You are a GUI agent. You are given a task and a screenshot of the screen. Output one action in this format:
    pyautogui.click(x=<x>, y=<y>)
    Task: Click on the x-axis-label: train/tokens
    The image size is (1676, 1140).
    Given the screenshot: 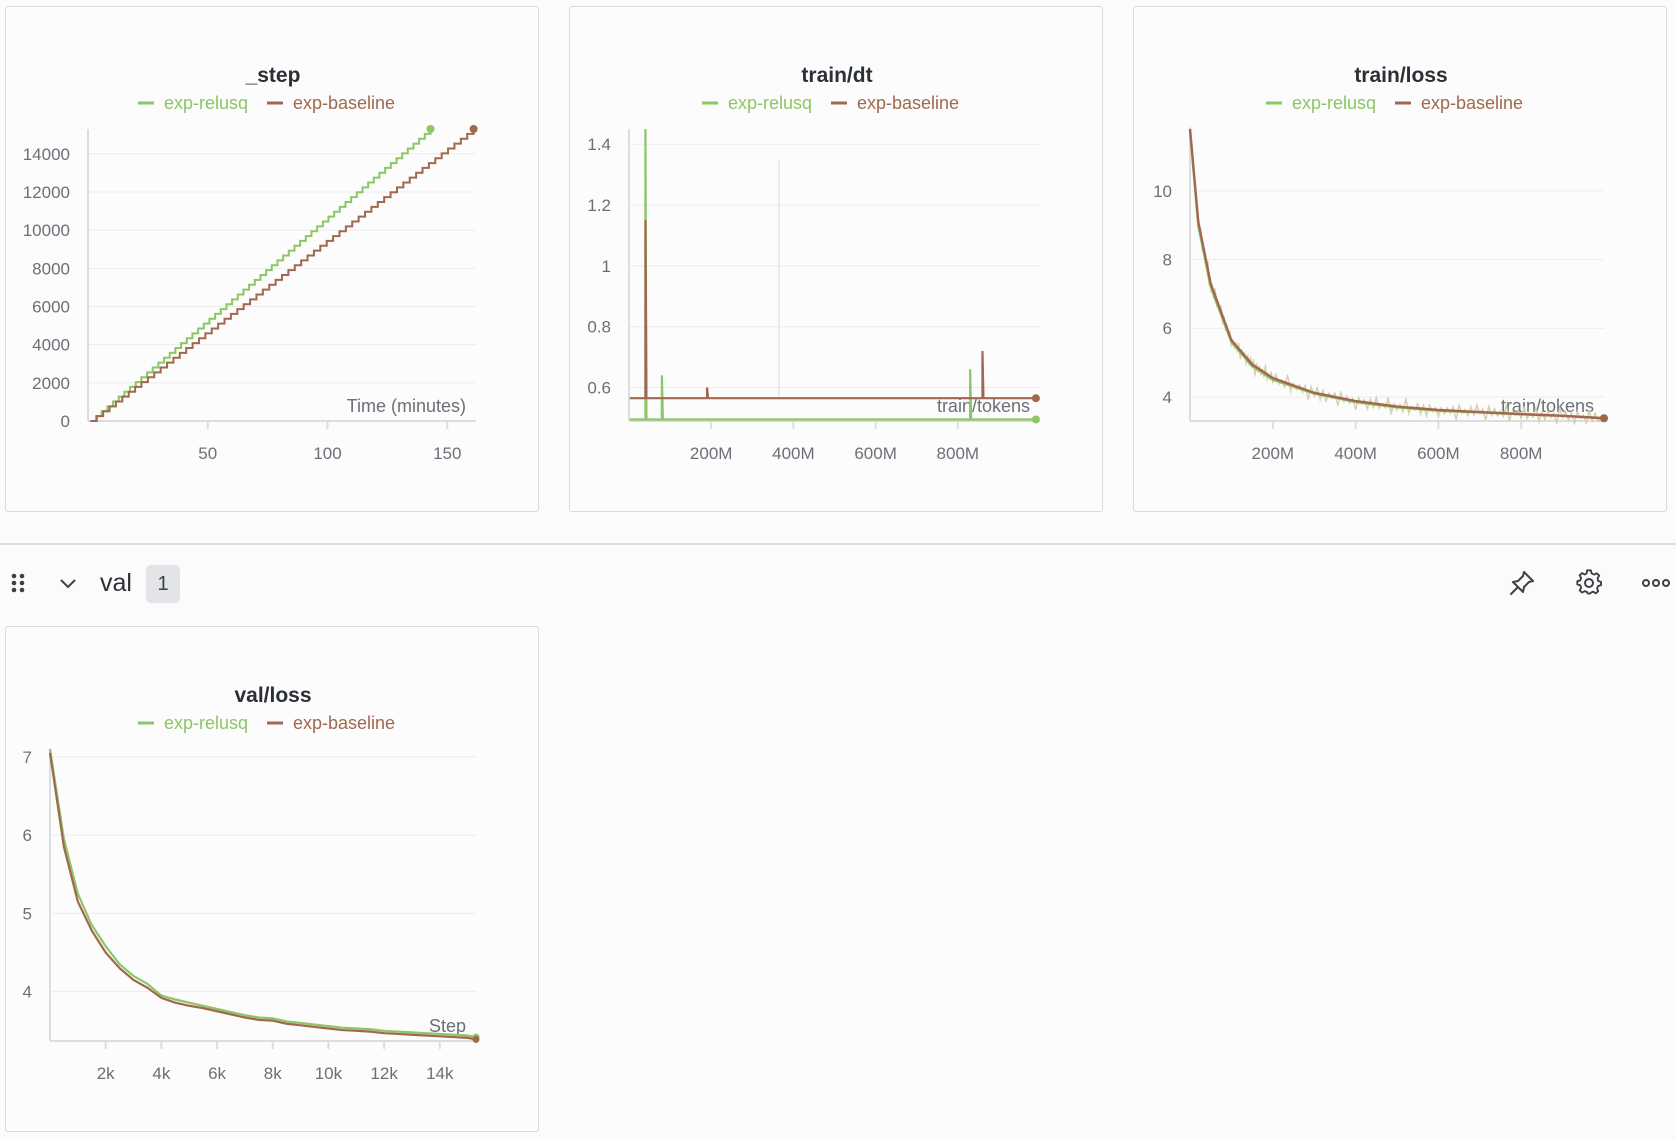 What is the action you would take?
    pyautogui.click(x=983, y=406)
    